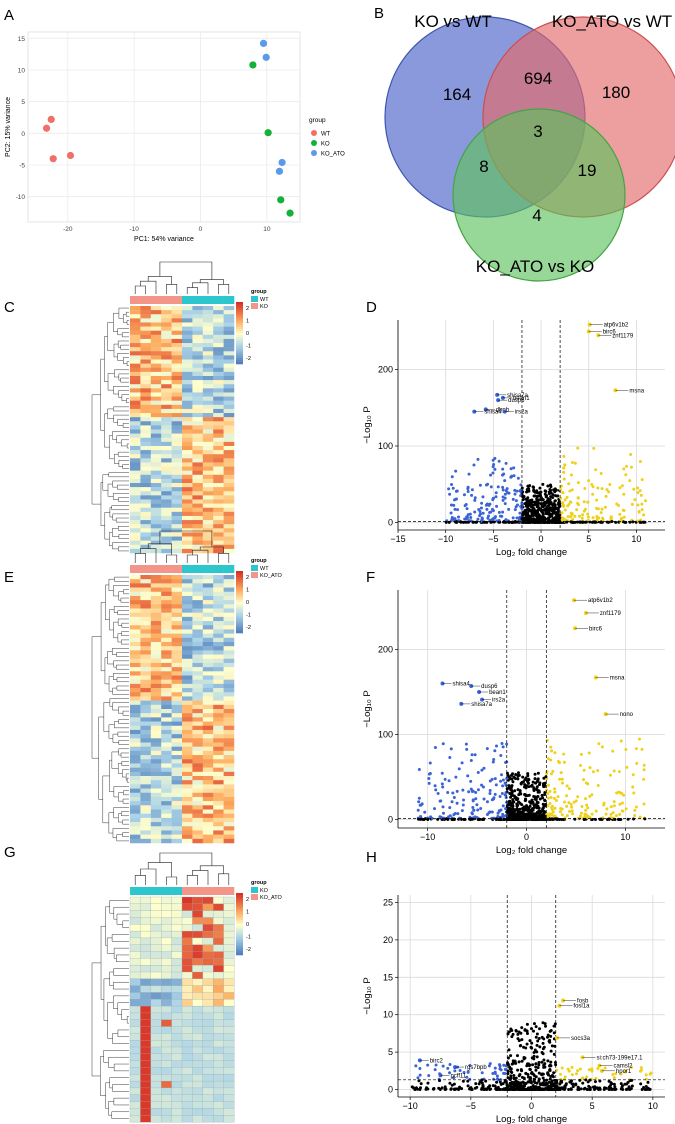 This screenshot has height=1124, width=675. What do you see at coordinates (325, 145) in the screenshot?
I see `pca-legend-label: KO` at bounding box center [325, 145].